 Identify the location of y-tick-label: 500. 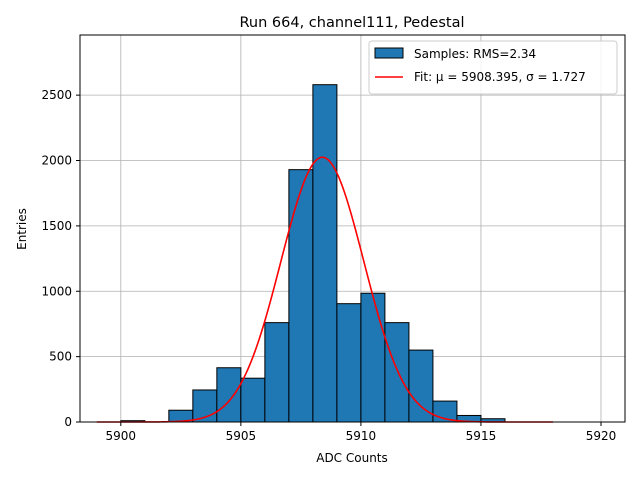
(60, 357).